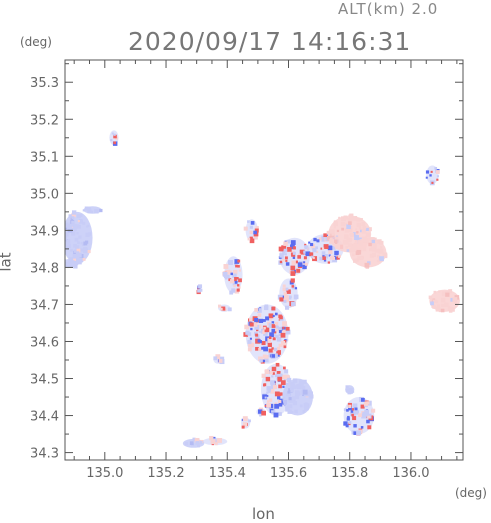  What do you see at coordinates (349, 473) in the screenshot?
I see `x-tick-label: 135.8` at bounding box center [349, 473].